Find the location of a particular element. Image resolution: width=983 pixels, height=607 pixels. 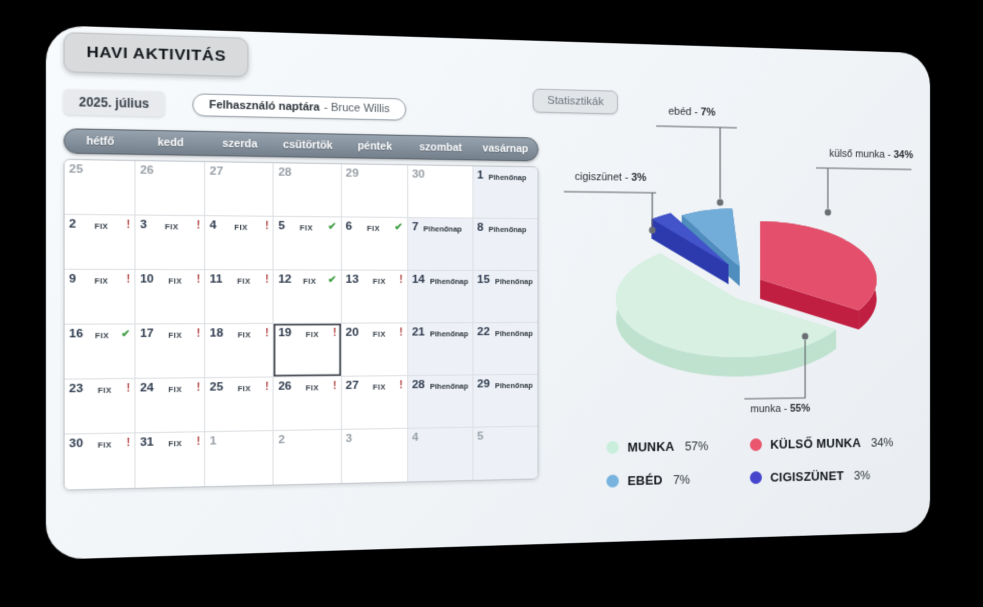

calendar-day-cell: 15 Pihenőnap is located at coordinates (505, 297).